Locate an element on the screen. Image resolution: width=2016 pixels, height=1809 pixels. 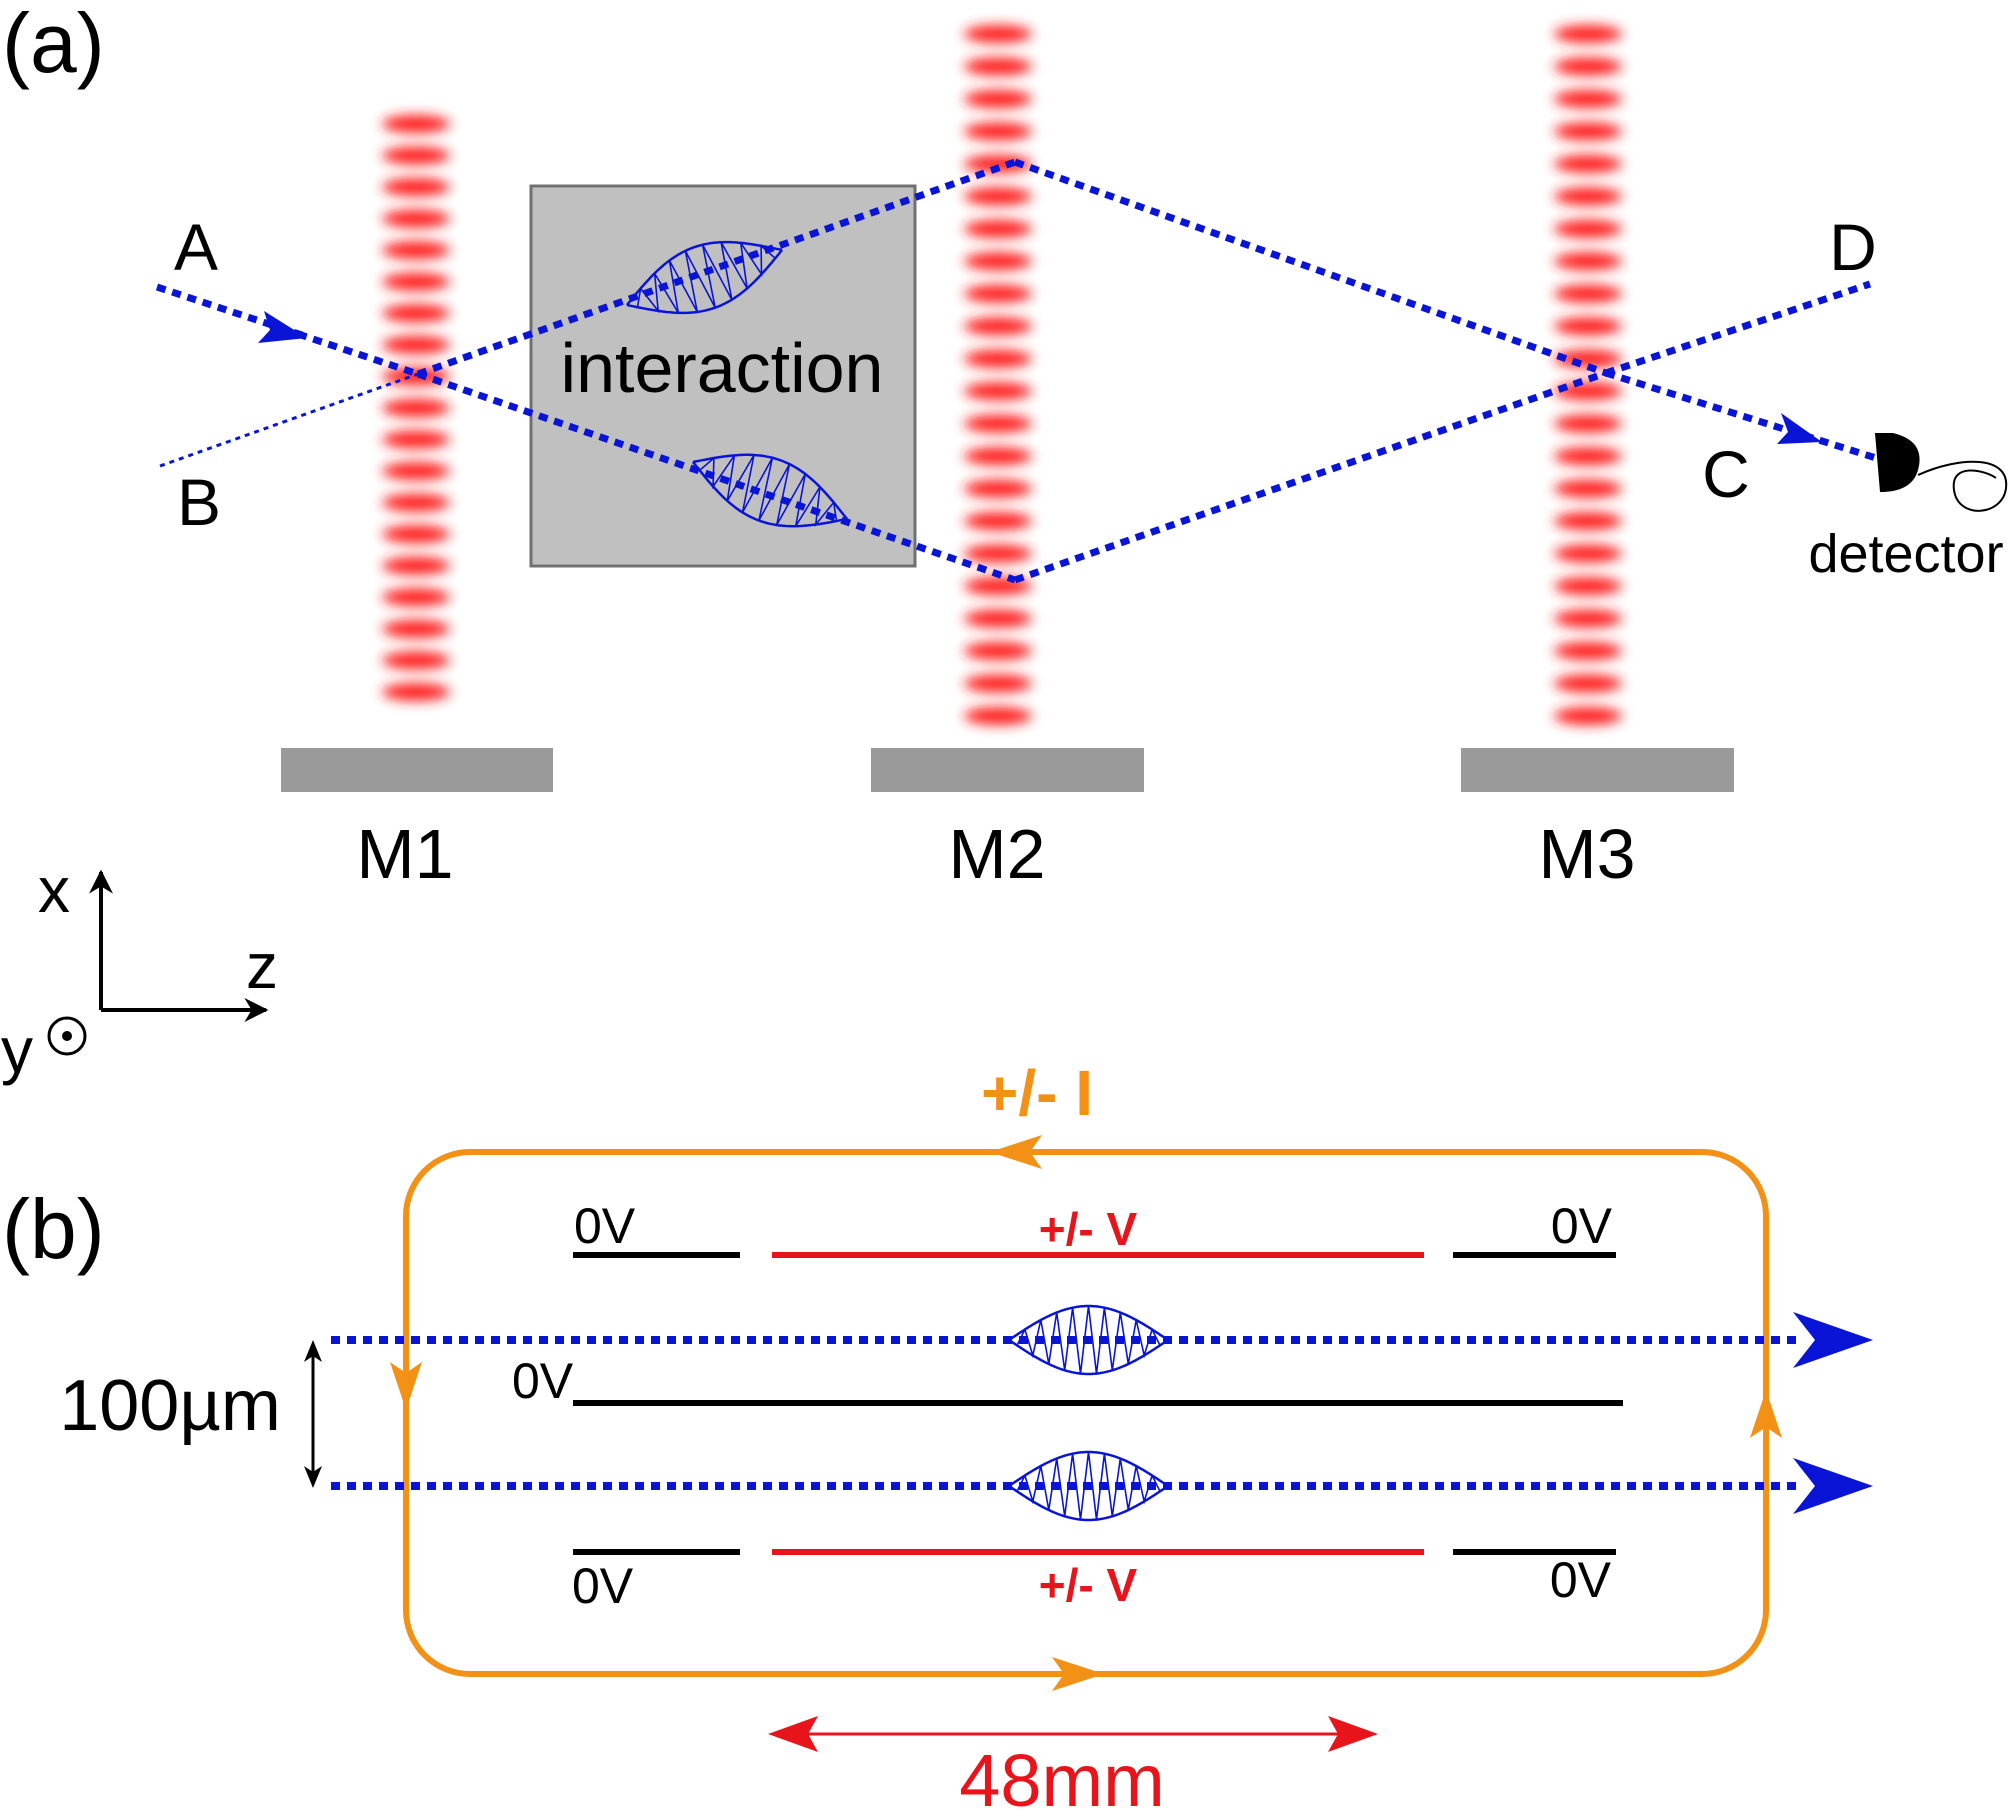
z-axis-label: z is located at coordinates (262, 966).